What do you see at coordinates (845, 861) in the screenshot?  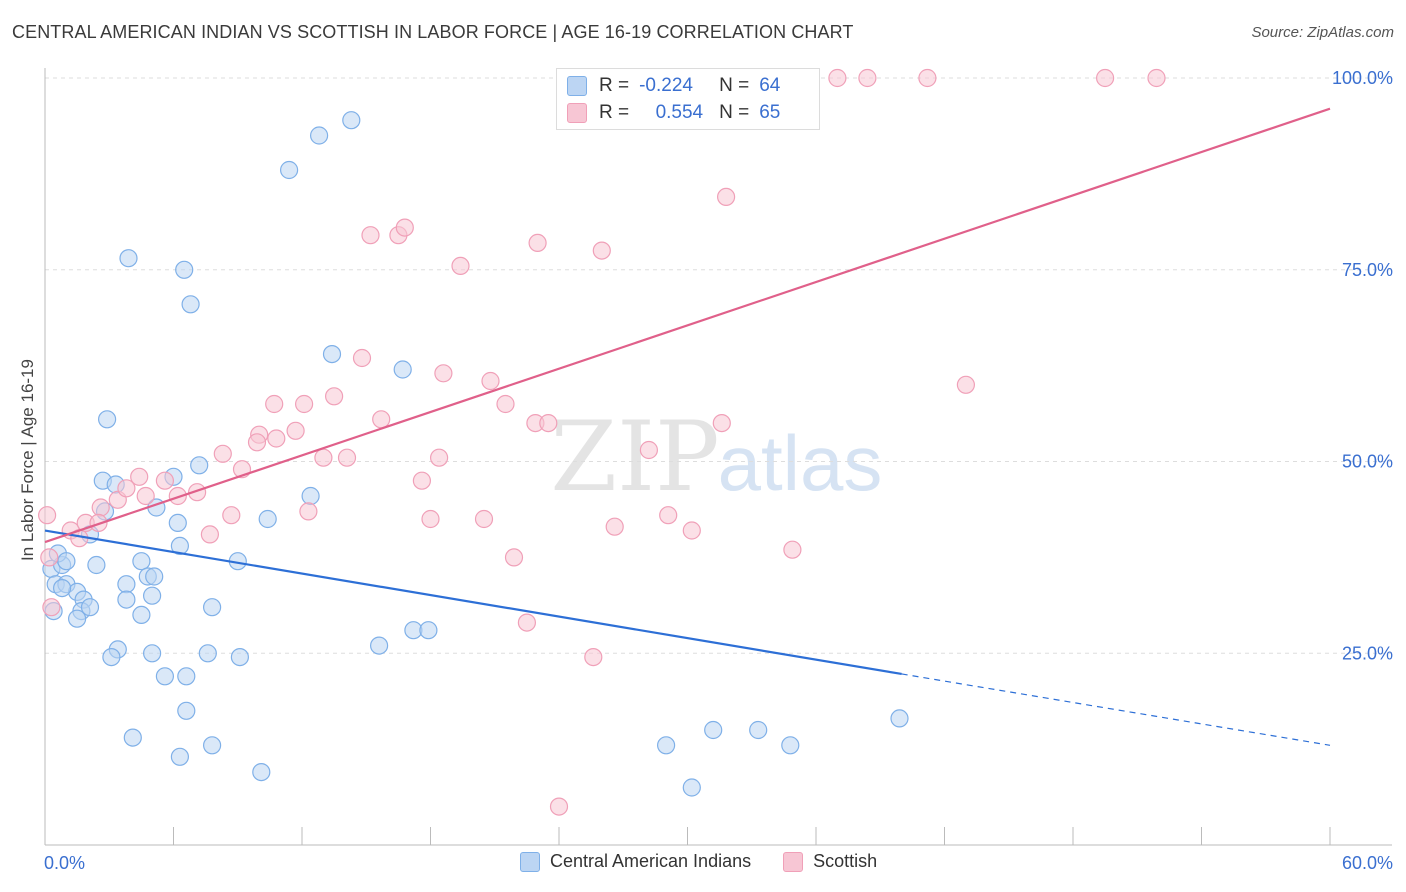 I see `legend-label: Scottish` at bounding box center [845, 861].